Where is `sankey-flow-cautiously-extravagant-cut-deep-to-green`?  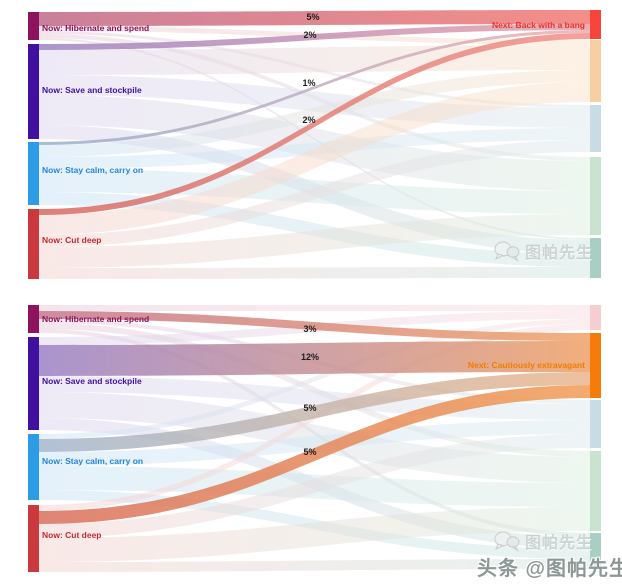 sankey-flow-cautiously-extravagant-cut-deep-to-green is located at coordinates (314, 534).